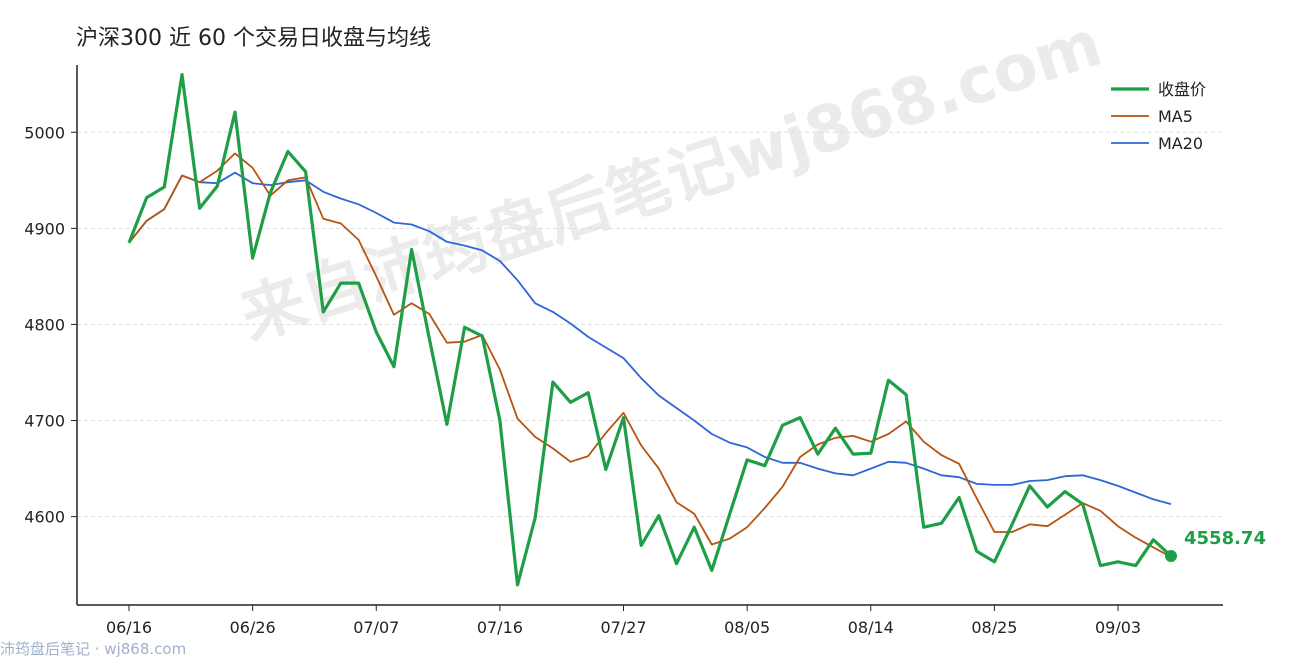  I want to click on legend-label: MA20, so click(1180, 143).